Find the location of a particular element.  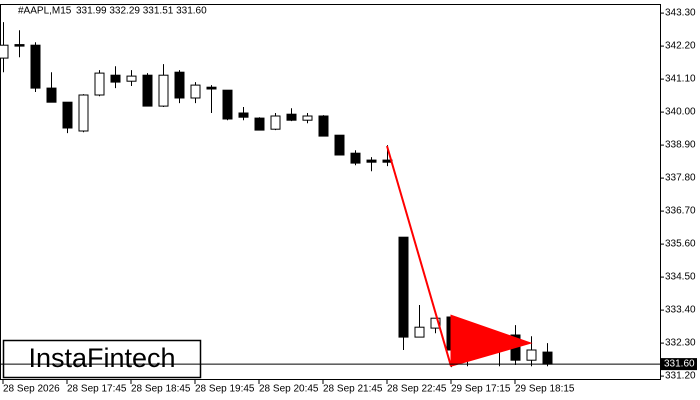

x-tick-label: 28 Sep 18:45 is located at coordinates (161, 389).